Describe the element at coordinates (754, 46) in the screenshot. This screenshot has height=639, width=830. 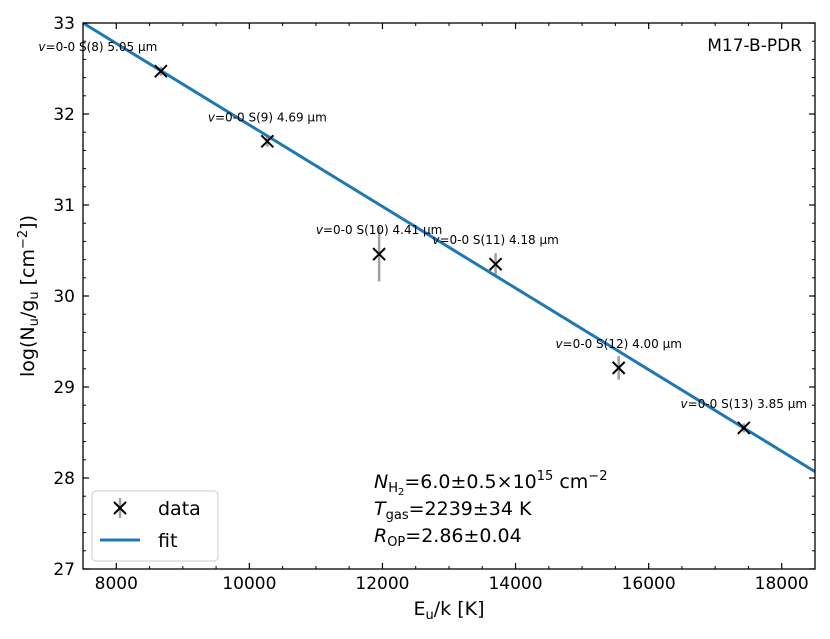
I see `panel-label: M17-B-PDR` at that location.